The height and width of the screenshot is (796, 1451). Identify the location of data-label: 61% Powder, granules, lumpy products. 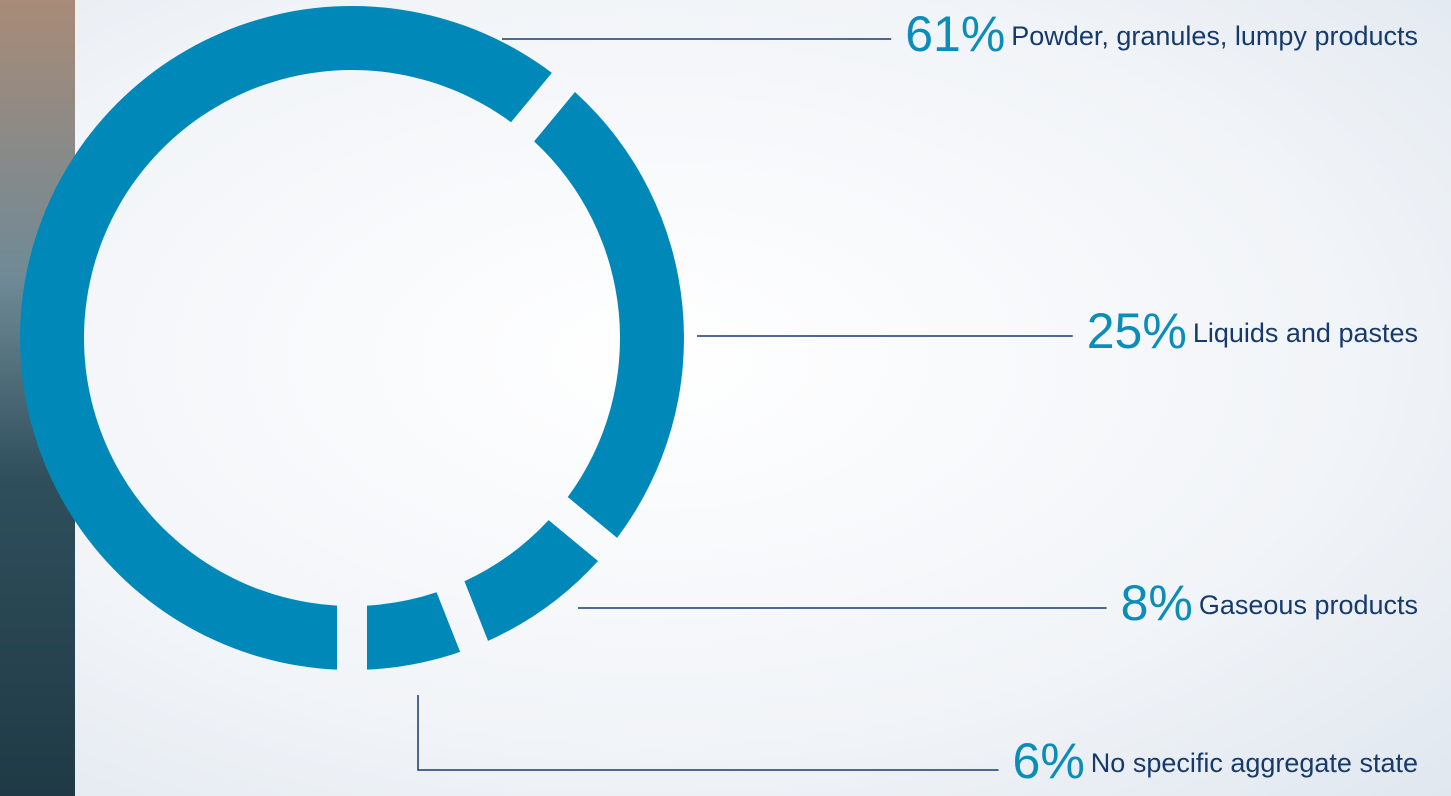
(1161, 34).